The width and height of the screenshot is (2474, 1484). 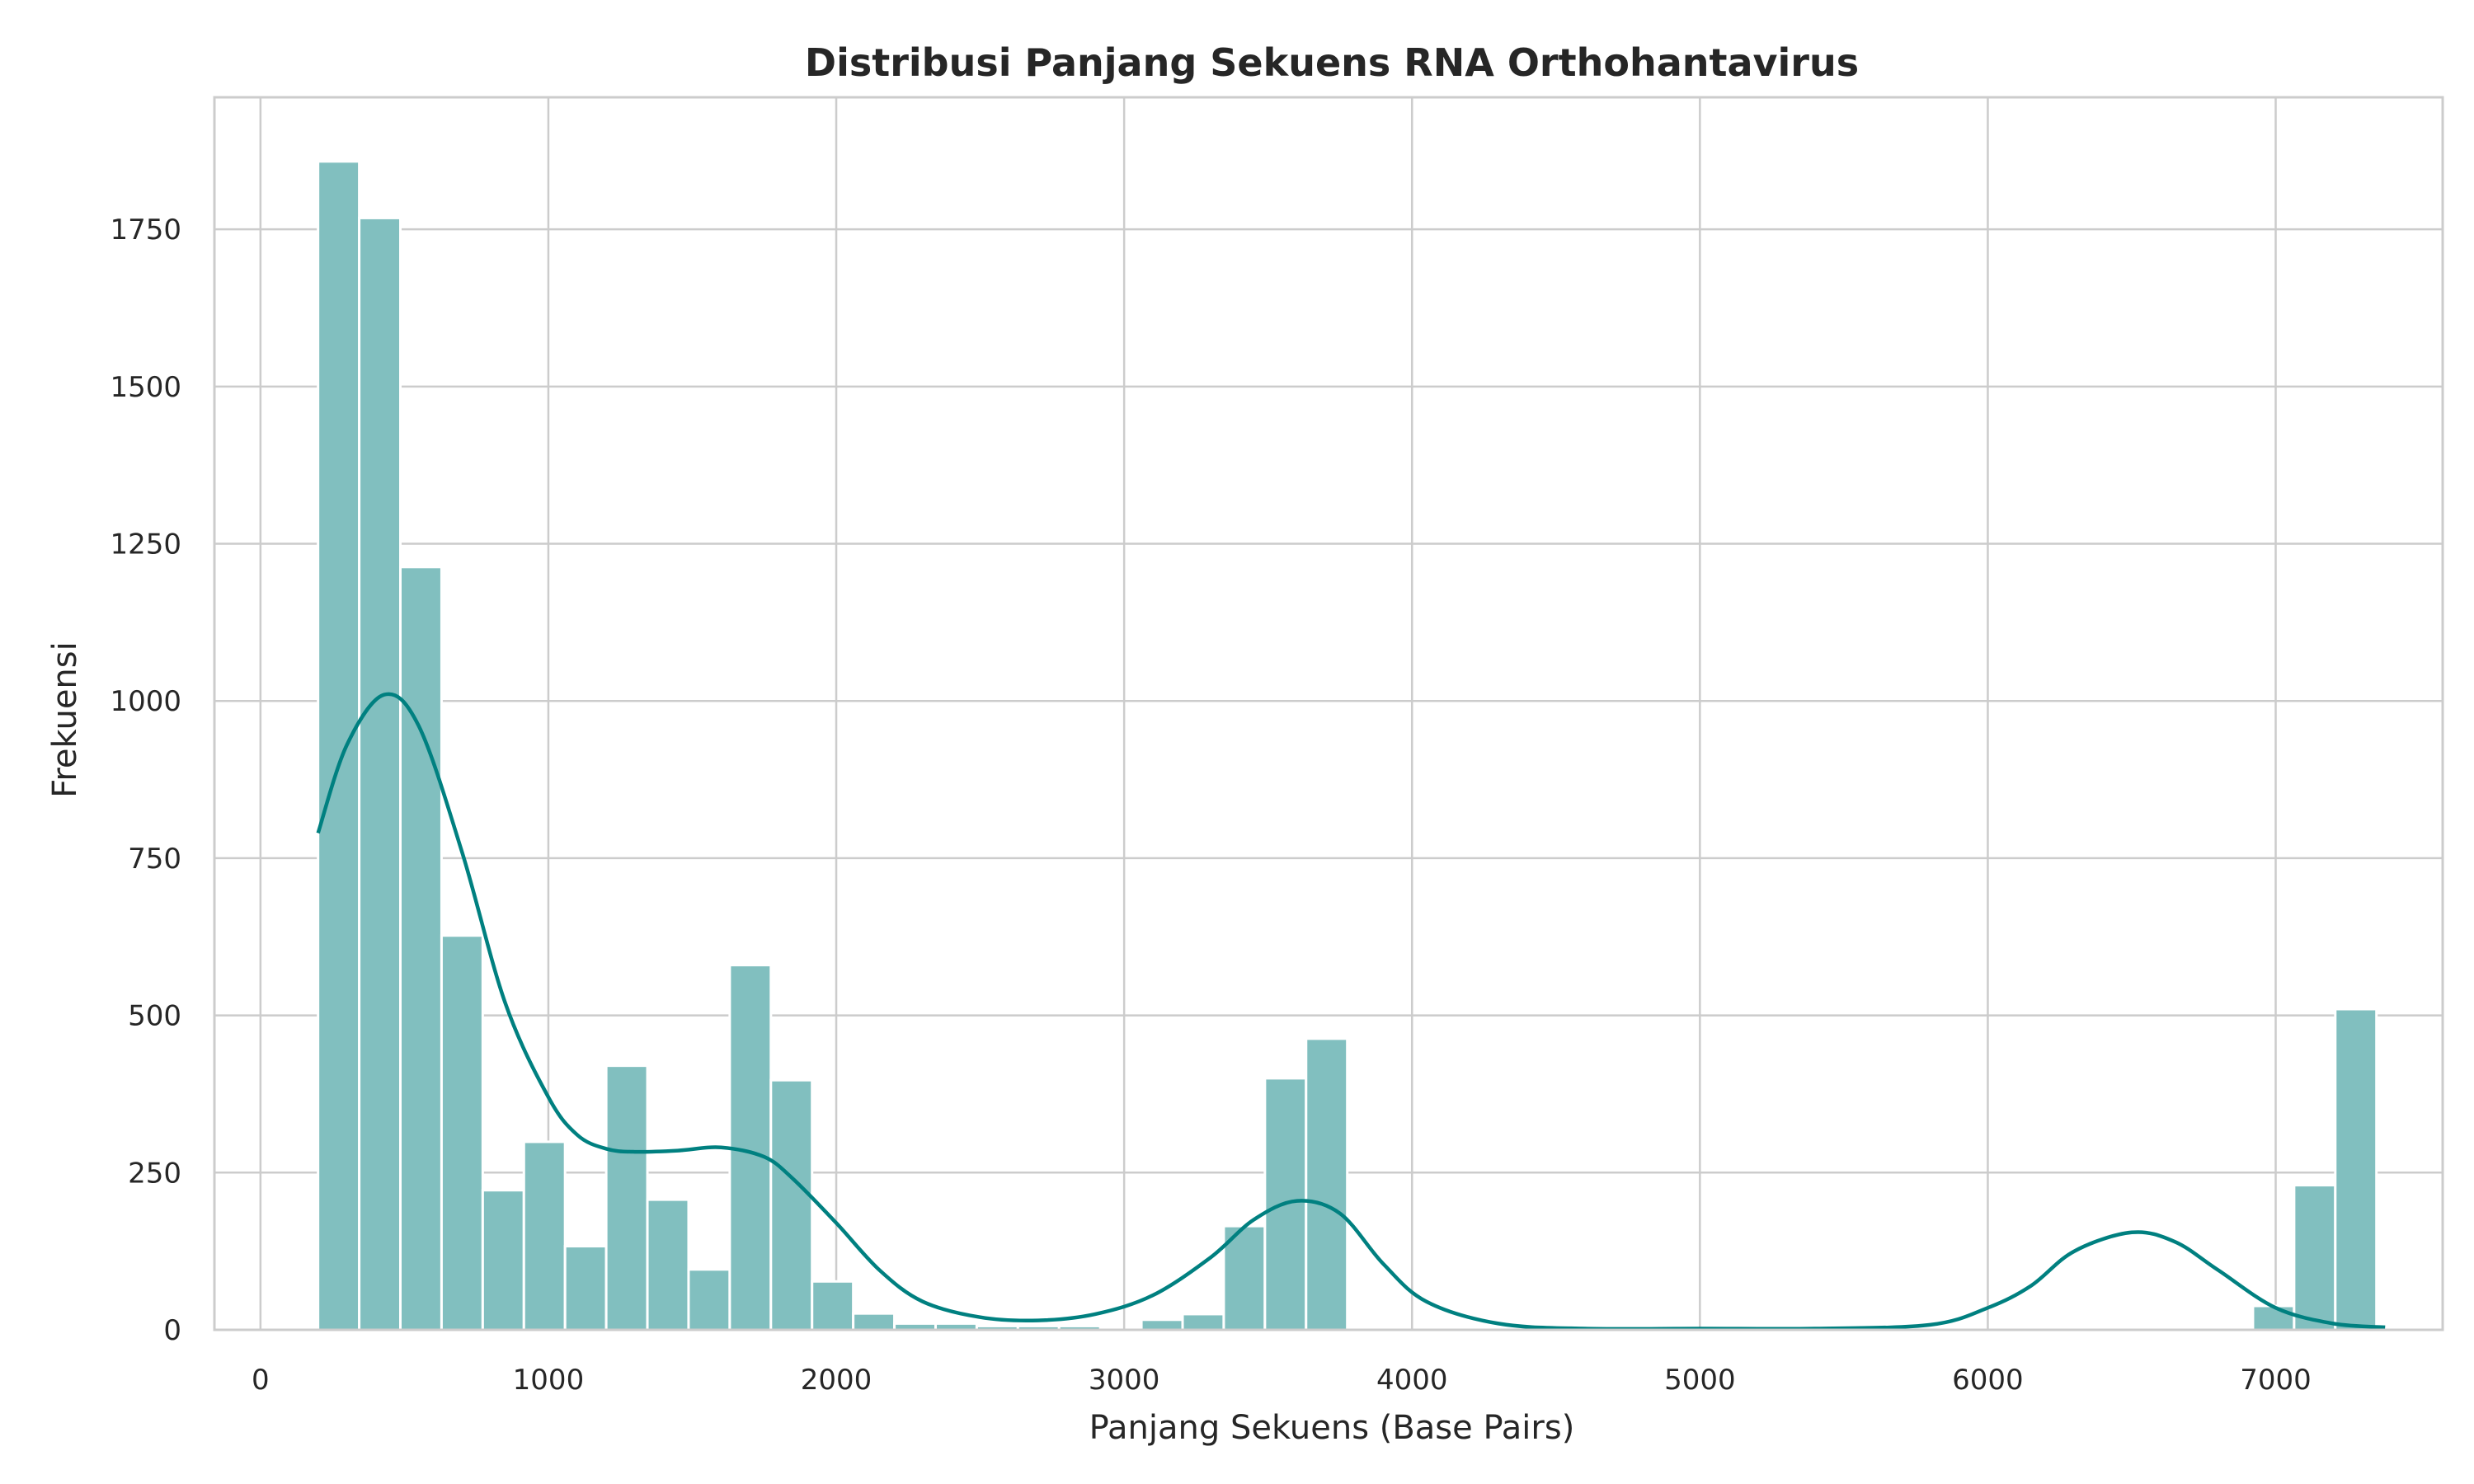 I want to click on x-tick-label: 2000, so click(x=836, y=1380).